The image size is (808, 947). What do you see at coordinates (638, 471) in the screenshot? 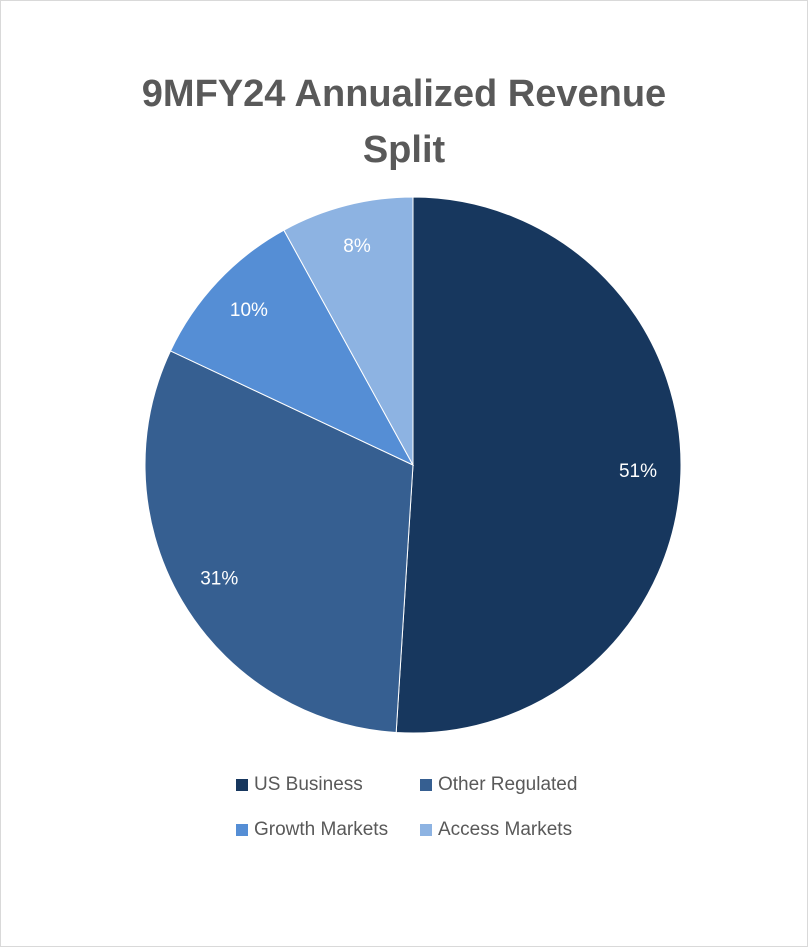
I see `data-label: 51%` at bounding box center [638, 471].